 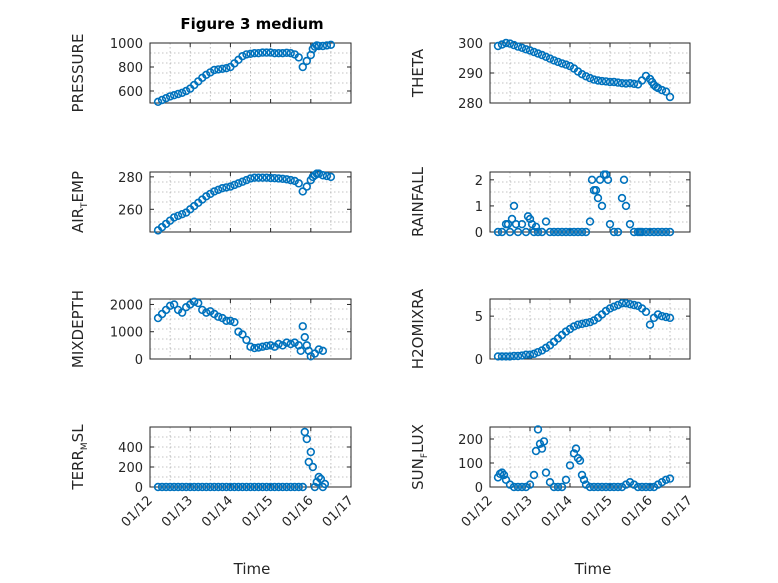 I want to click on subplot-6: 0 5 H2OMIXRA, so click(x=550, y=328).